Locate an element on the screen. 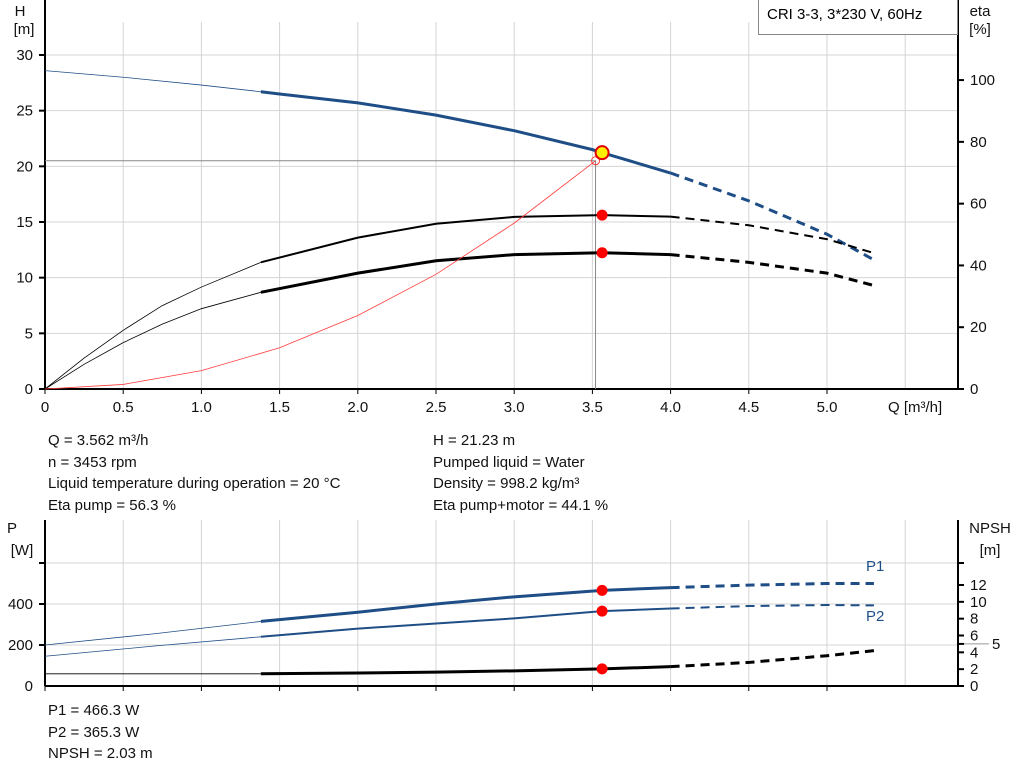  eta-pump-curve-thin is located at coordinates (152, 325).